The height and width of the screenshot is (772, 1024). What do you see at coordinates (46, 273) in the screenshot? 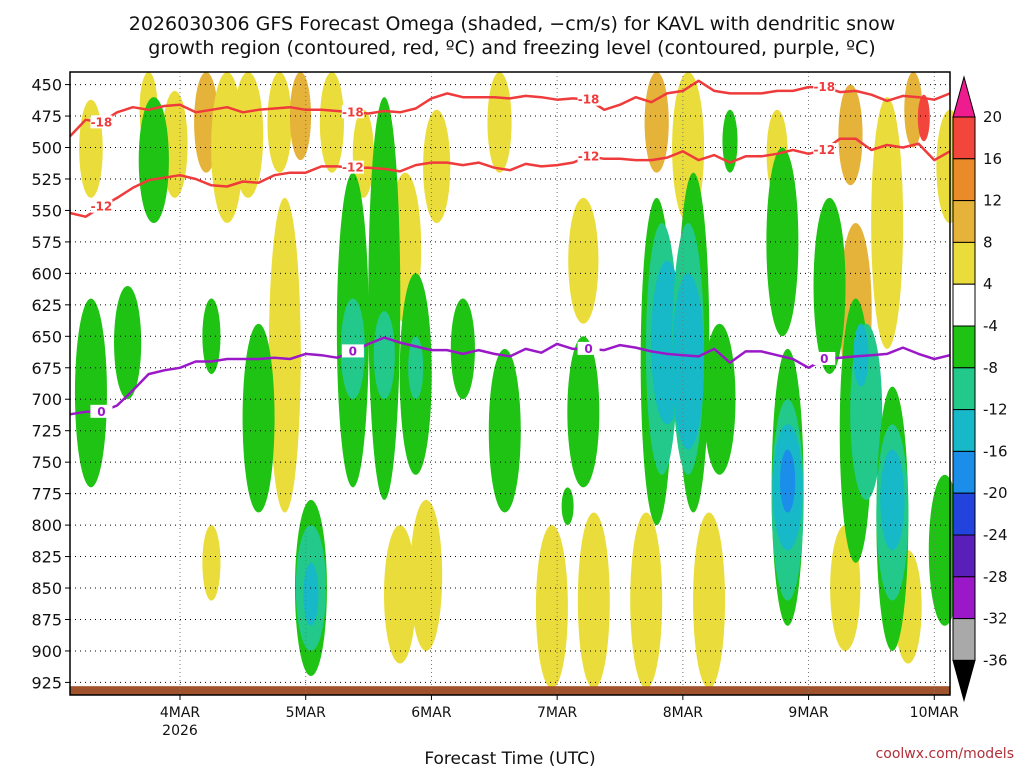
I see `y-tick-label-6: 600` at bounding box center [46, 273].